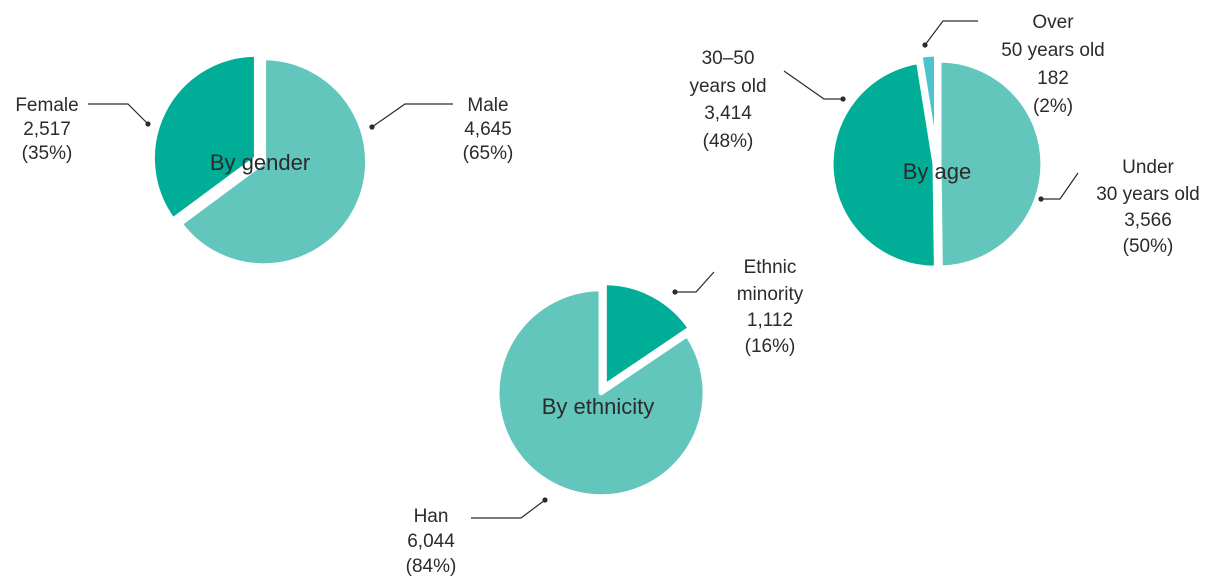  Describe the element at coordinates (928, 106) in the screenshot. I see `over-50-slice` at that location.